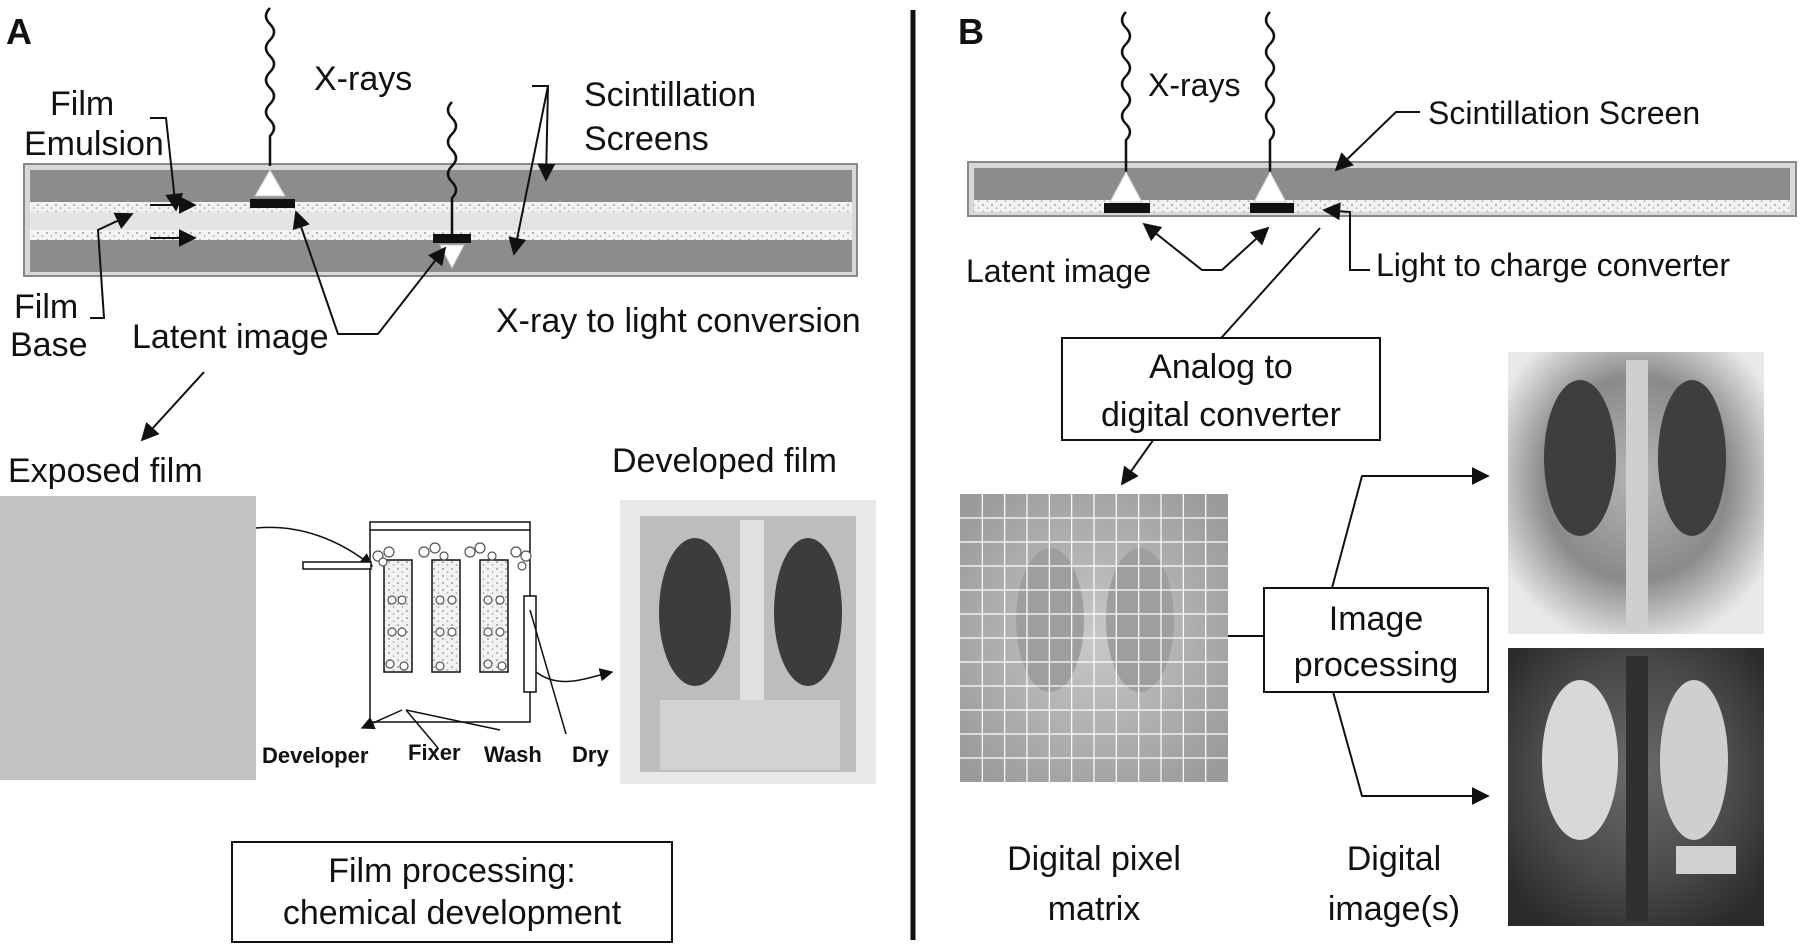  Describe the element at coordinates (82, 104) in the screenshot. I see `film-emulsion-label: Film` at that location.